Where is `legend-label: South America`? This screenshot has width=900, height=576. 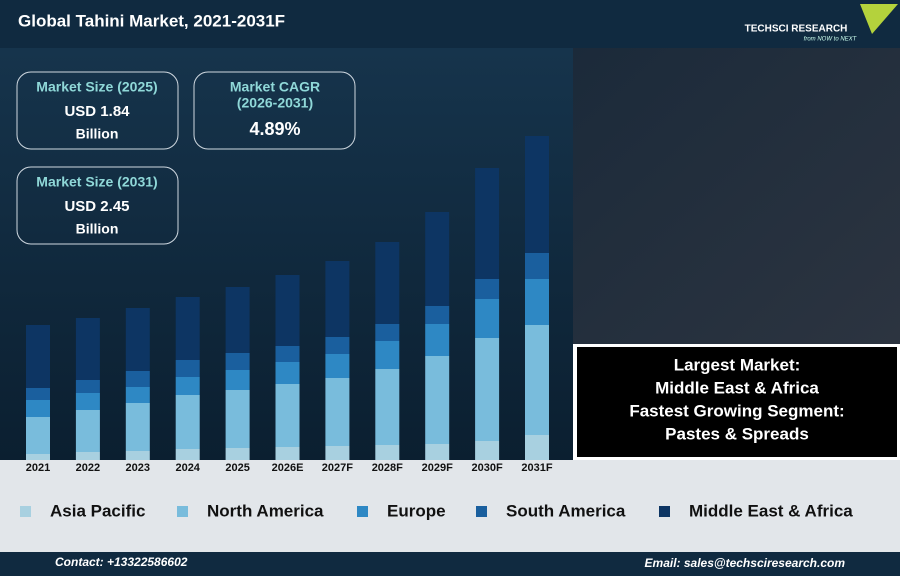
legend-label: South America is located at coordinates (566, 510).